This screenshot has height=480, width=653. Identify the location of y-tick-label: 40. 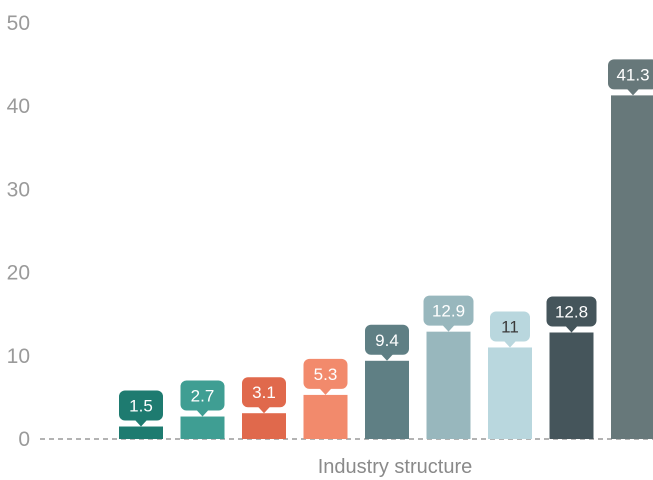
(18, 106).